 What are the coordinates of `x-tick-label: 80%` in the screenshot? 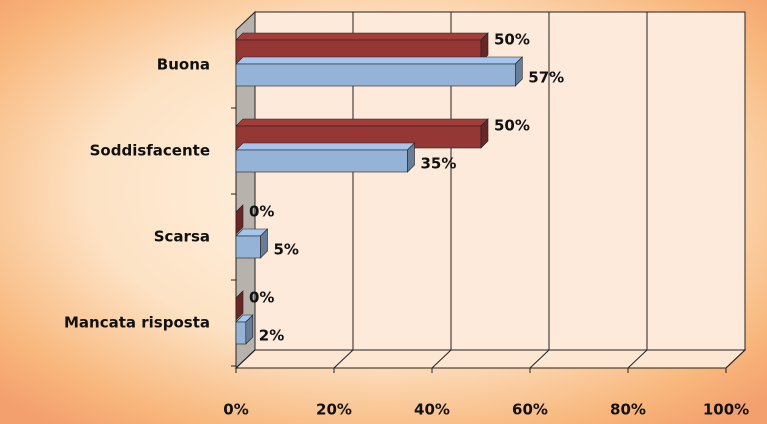 It's located at (628, 410).